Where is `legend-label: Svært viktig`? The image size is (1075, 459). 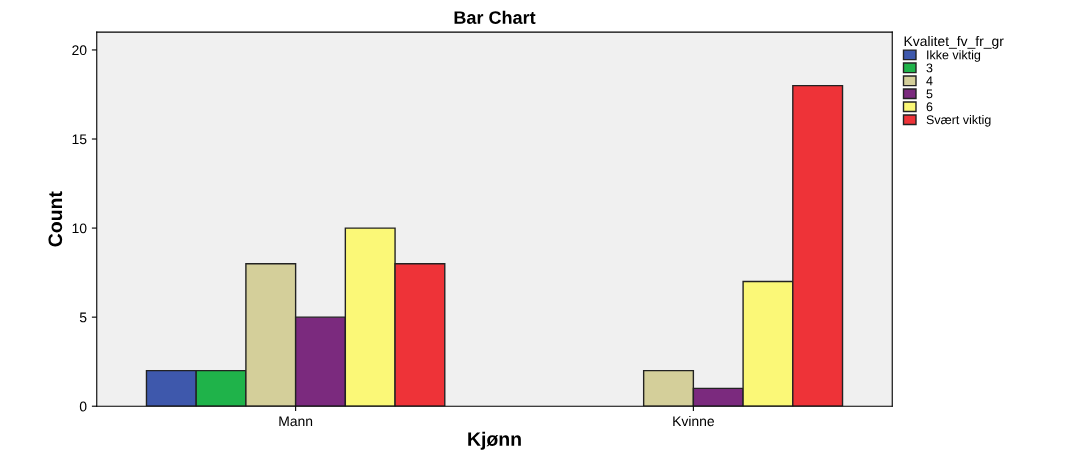 legend-label: Svært viktig is located at coordinates (958, 121).